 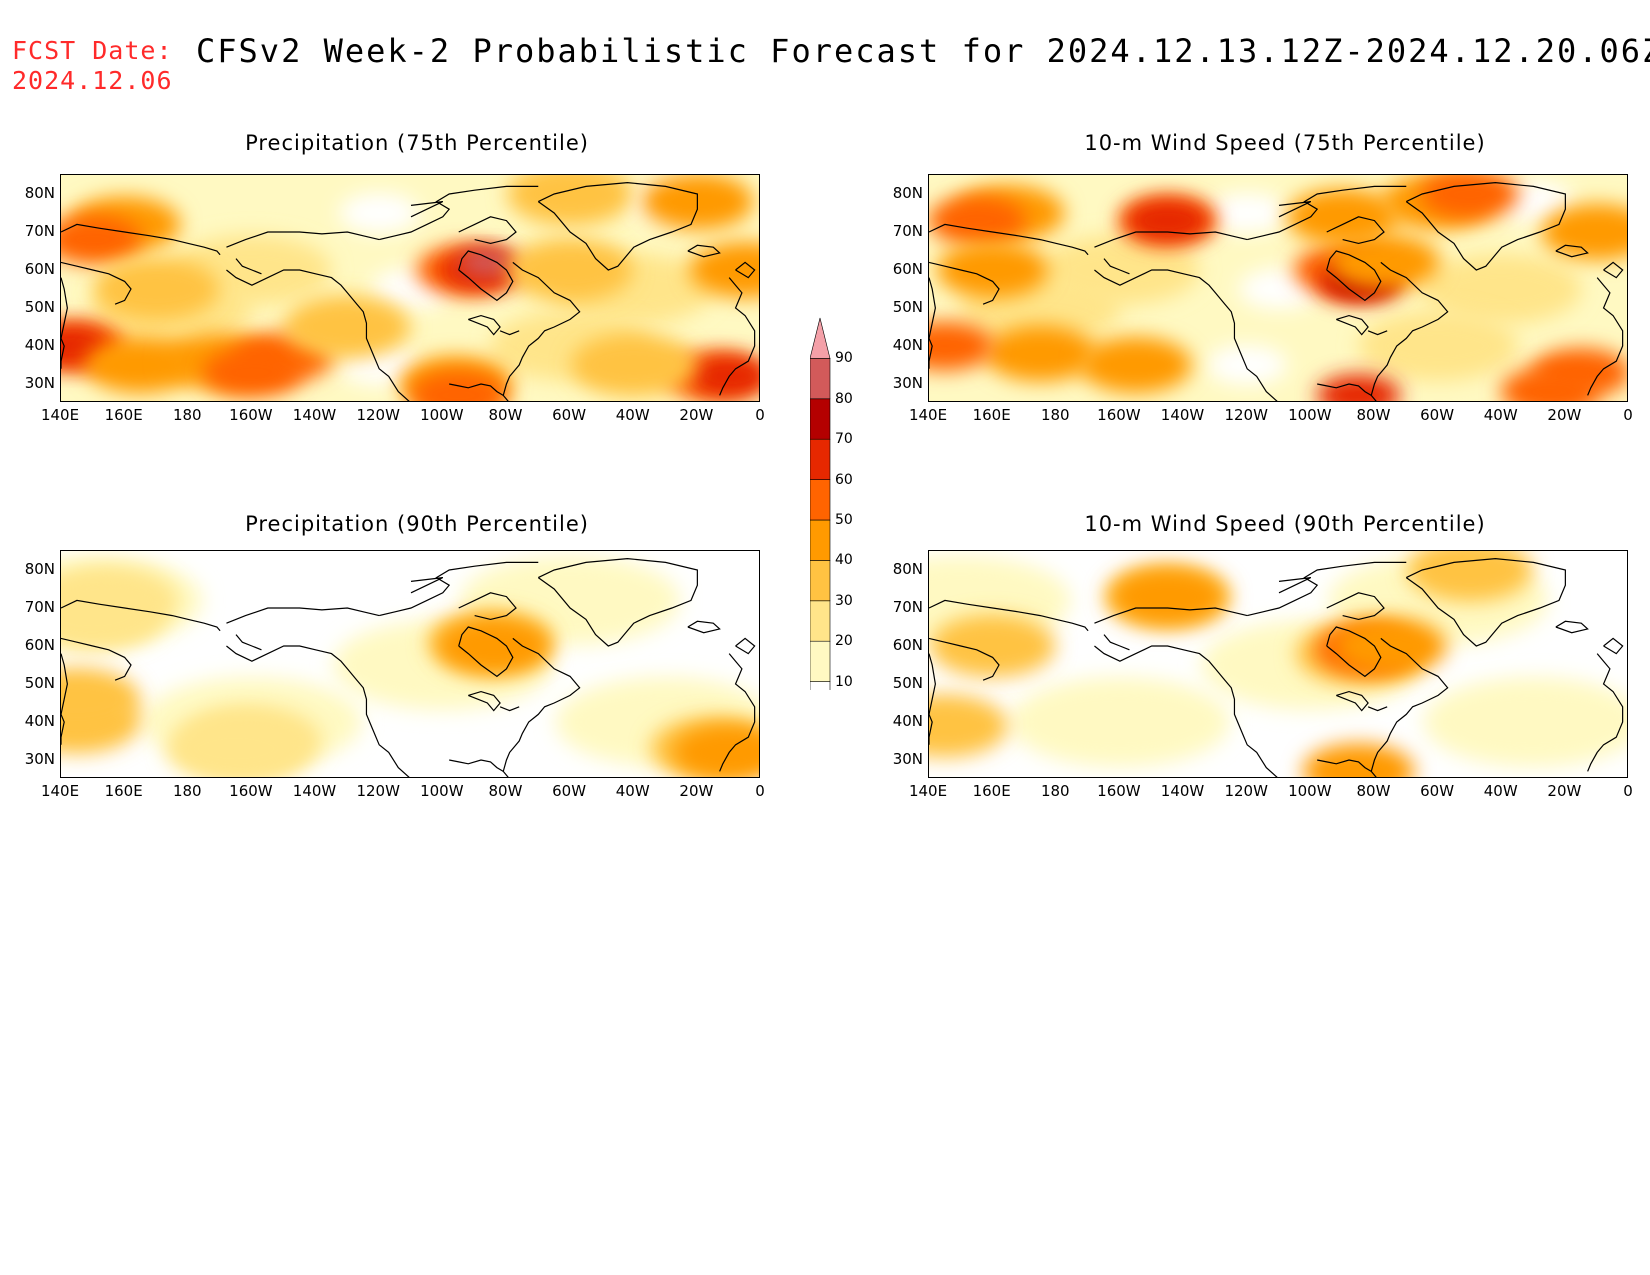 What do you see at coordinates (844, 358) in the screenshot?
I see `colorbar-level-label: 90` at bounding box center [844, 358].